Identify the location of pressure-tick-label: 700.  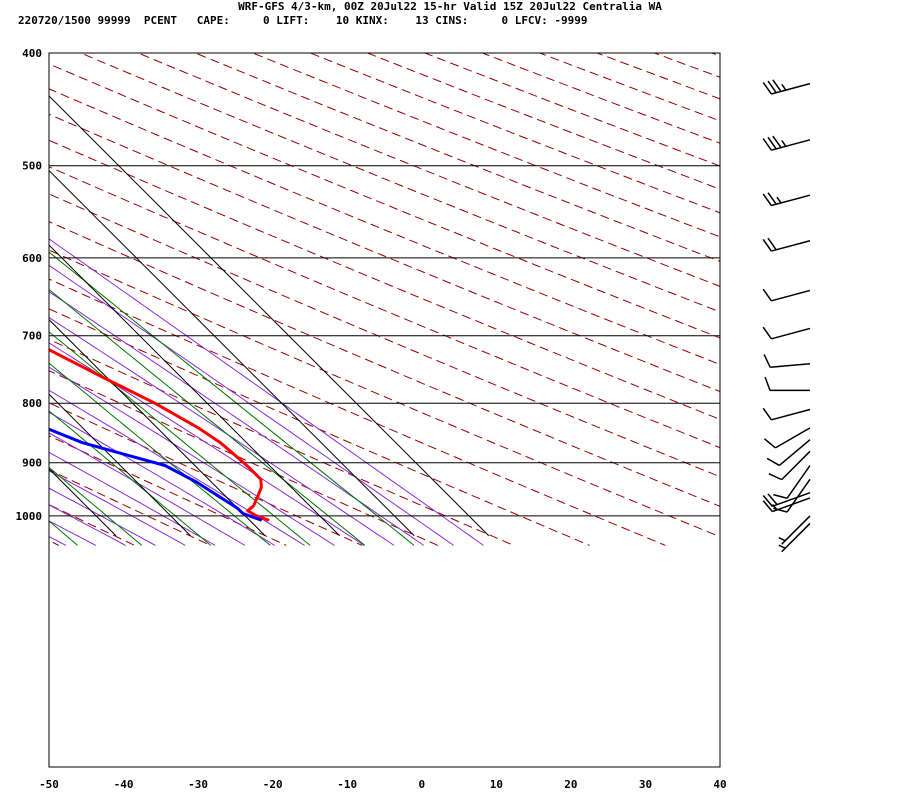
(32, 336).